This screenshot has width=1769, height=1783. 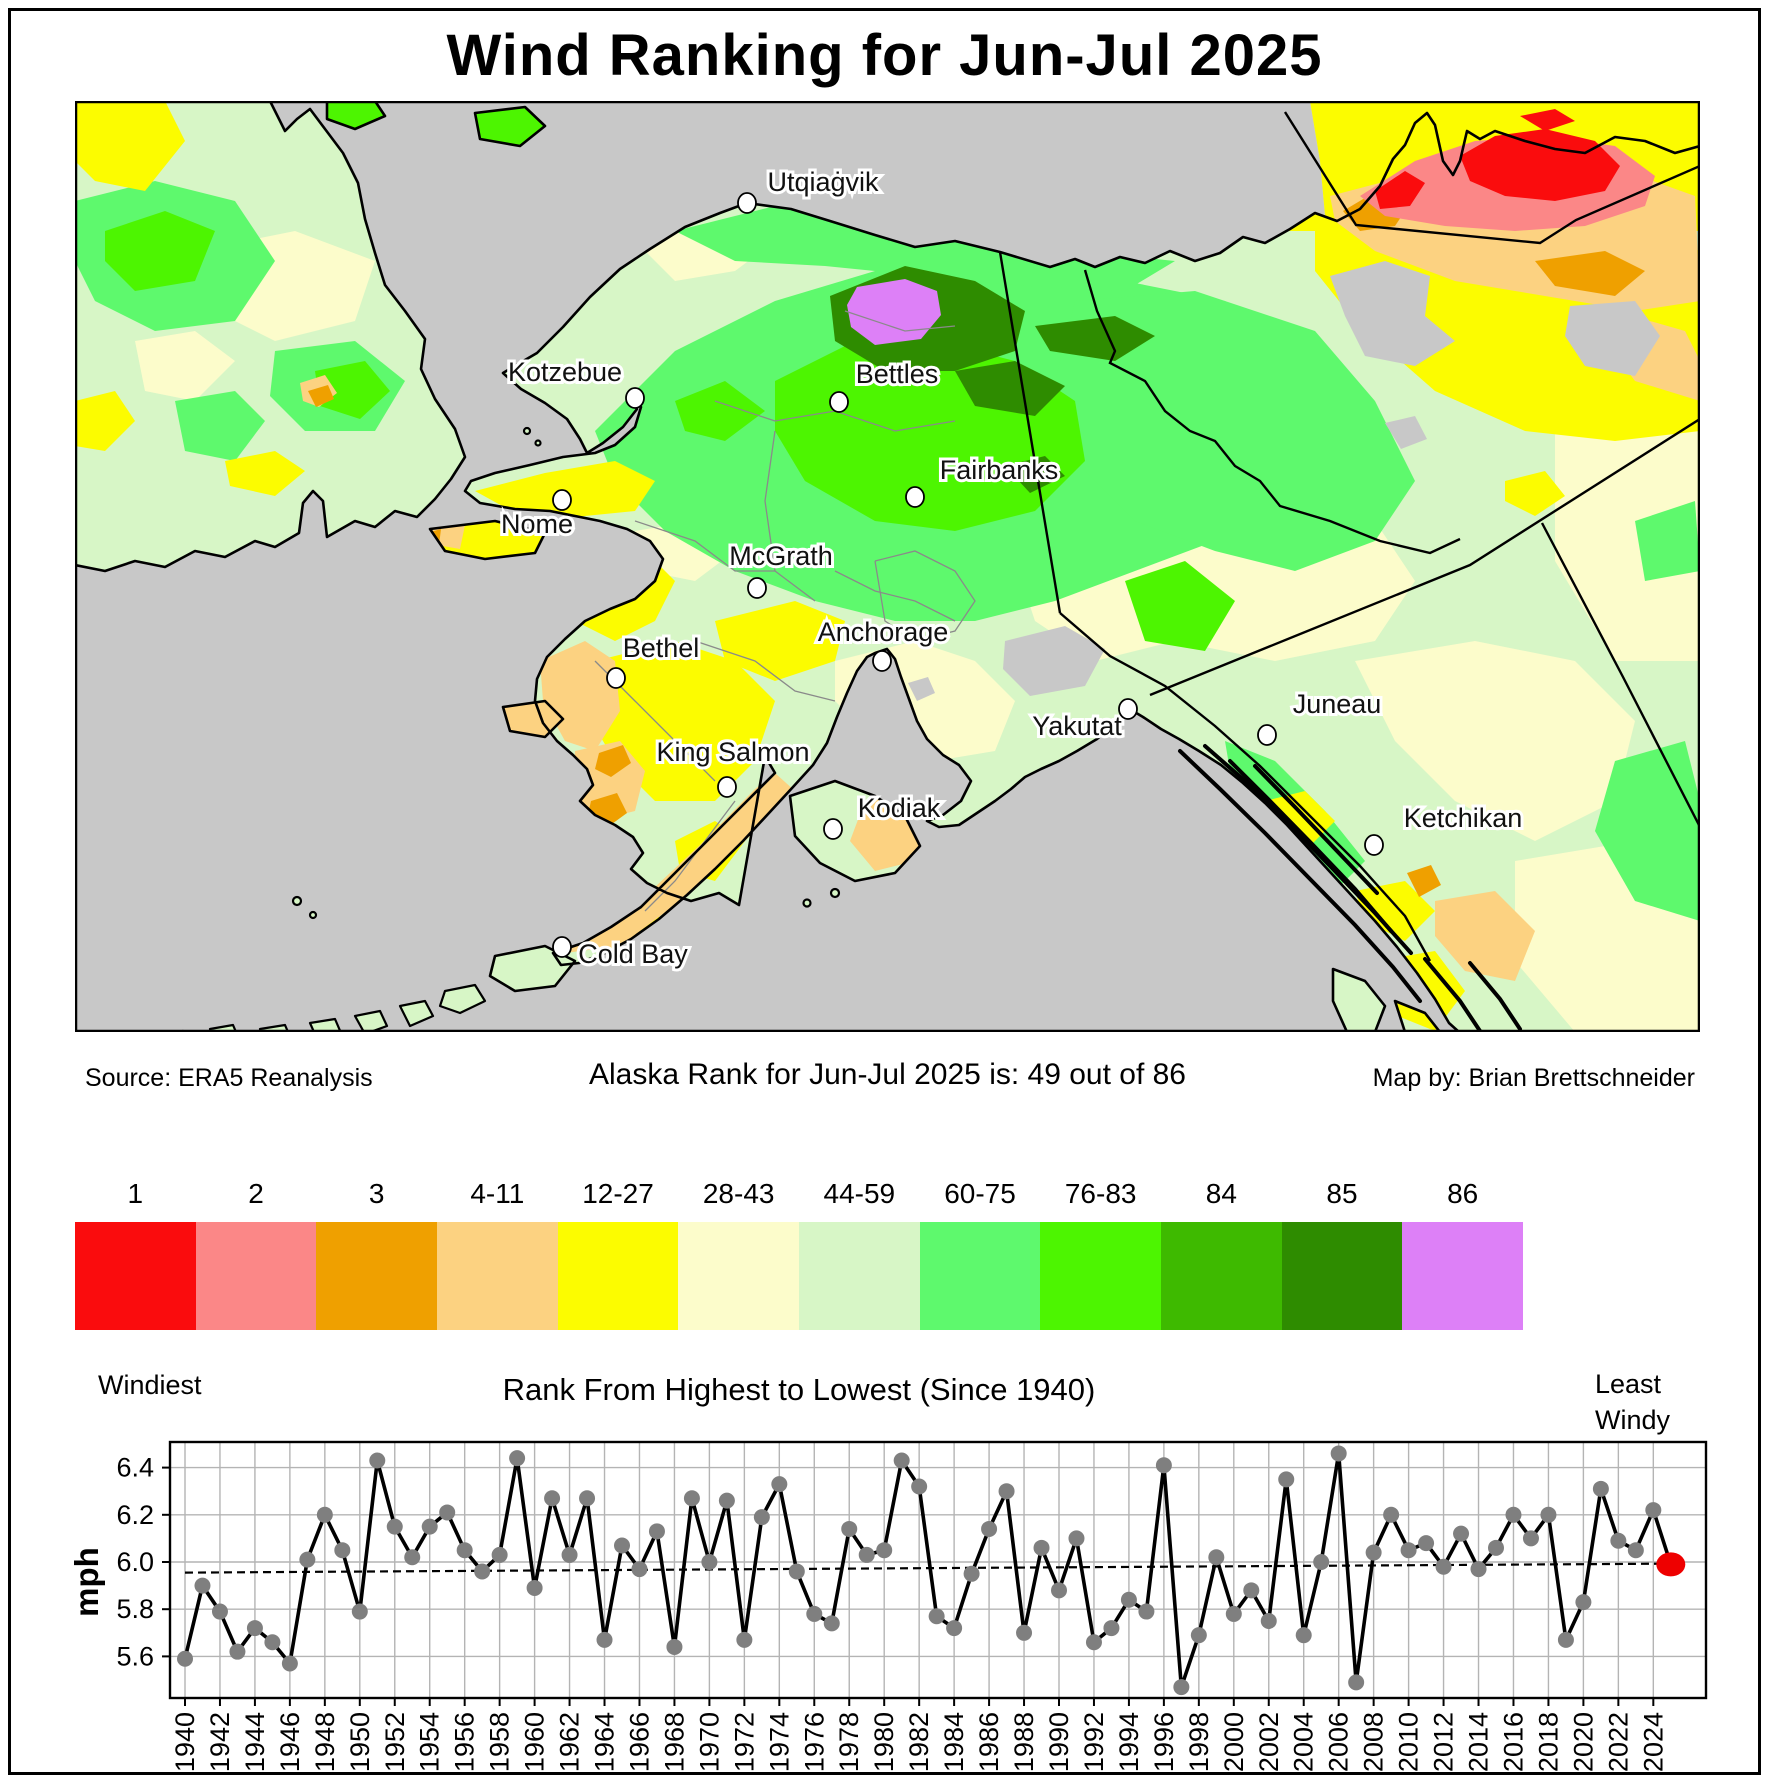 What do you see at coordinates (376, 1193) in the screenshot?
I see `colorbar-segment-label: 3` at bounding box center [376, 1193].